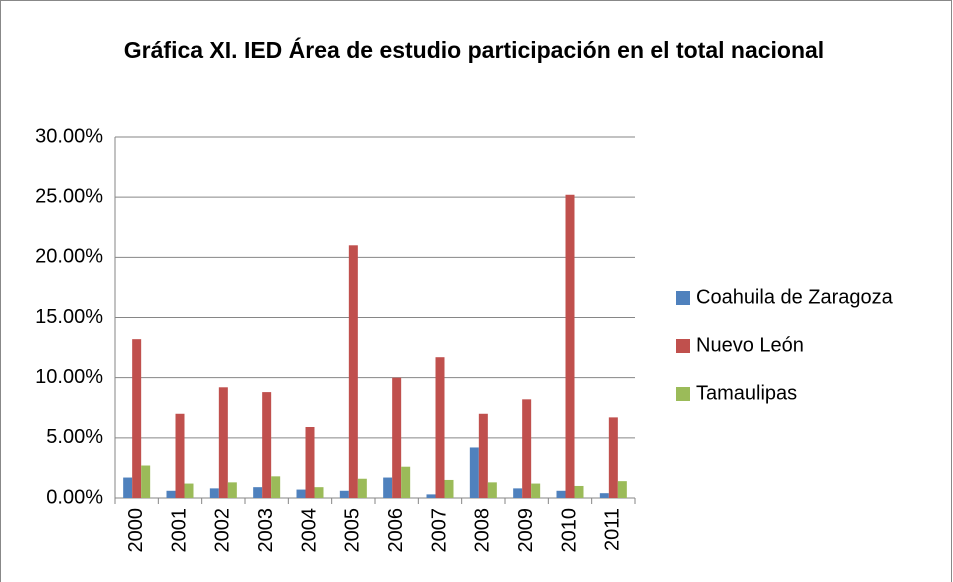 Image resolution: width=953 pixels, height=582 pixels. I want to click on y-tick-label: 25.00%, so click(69, 196).